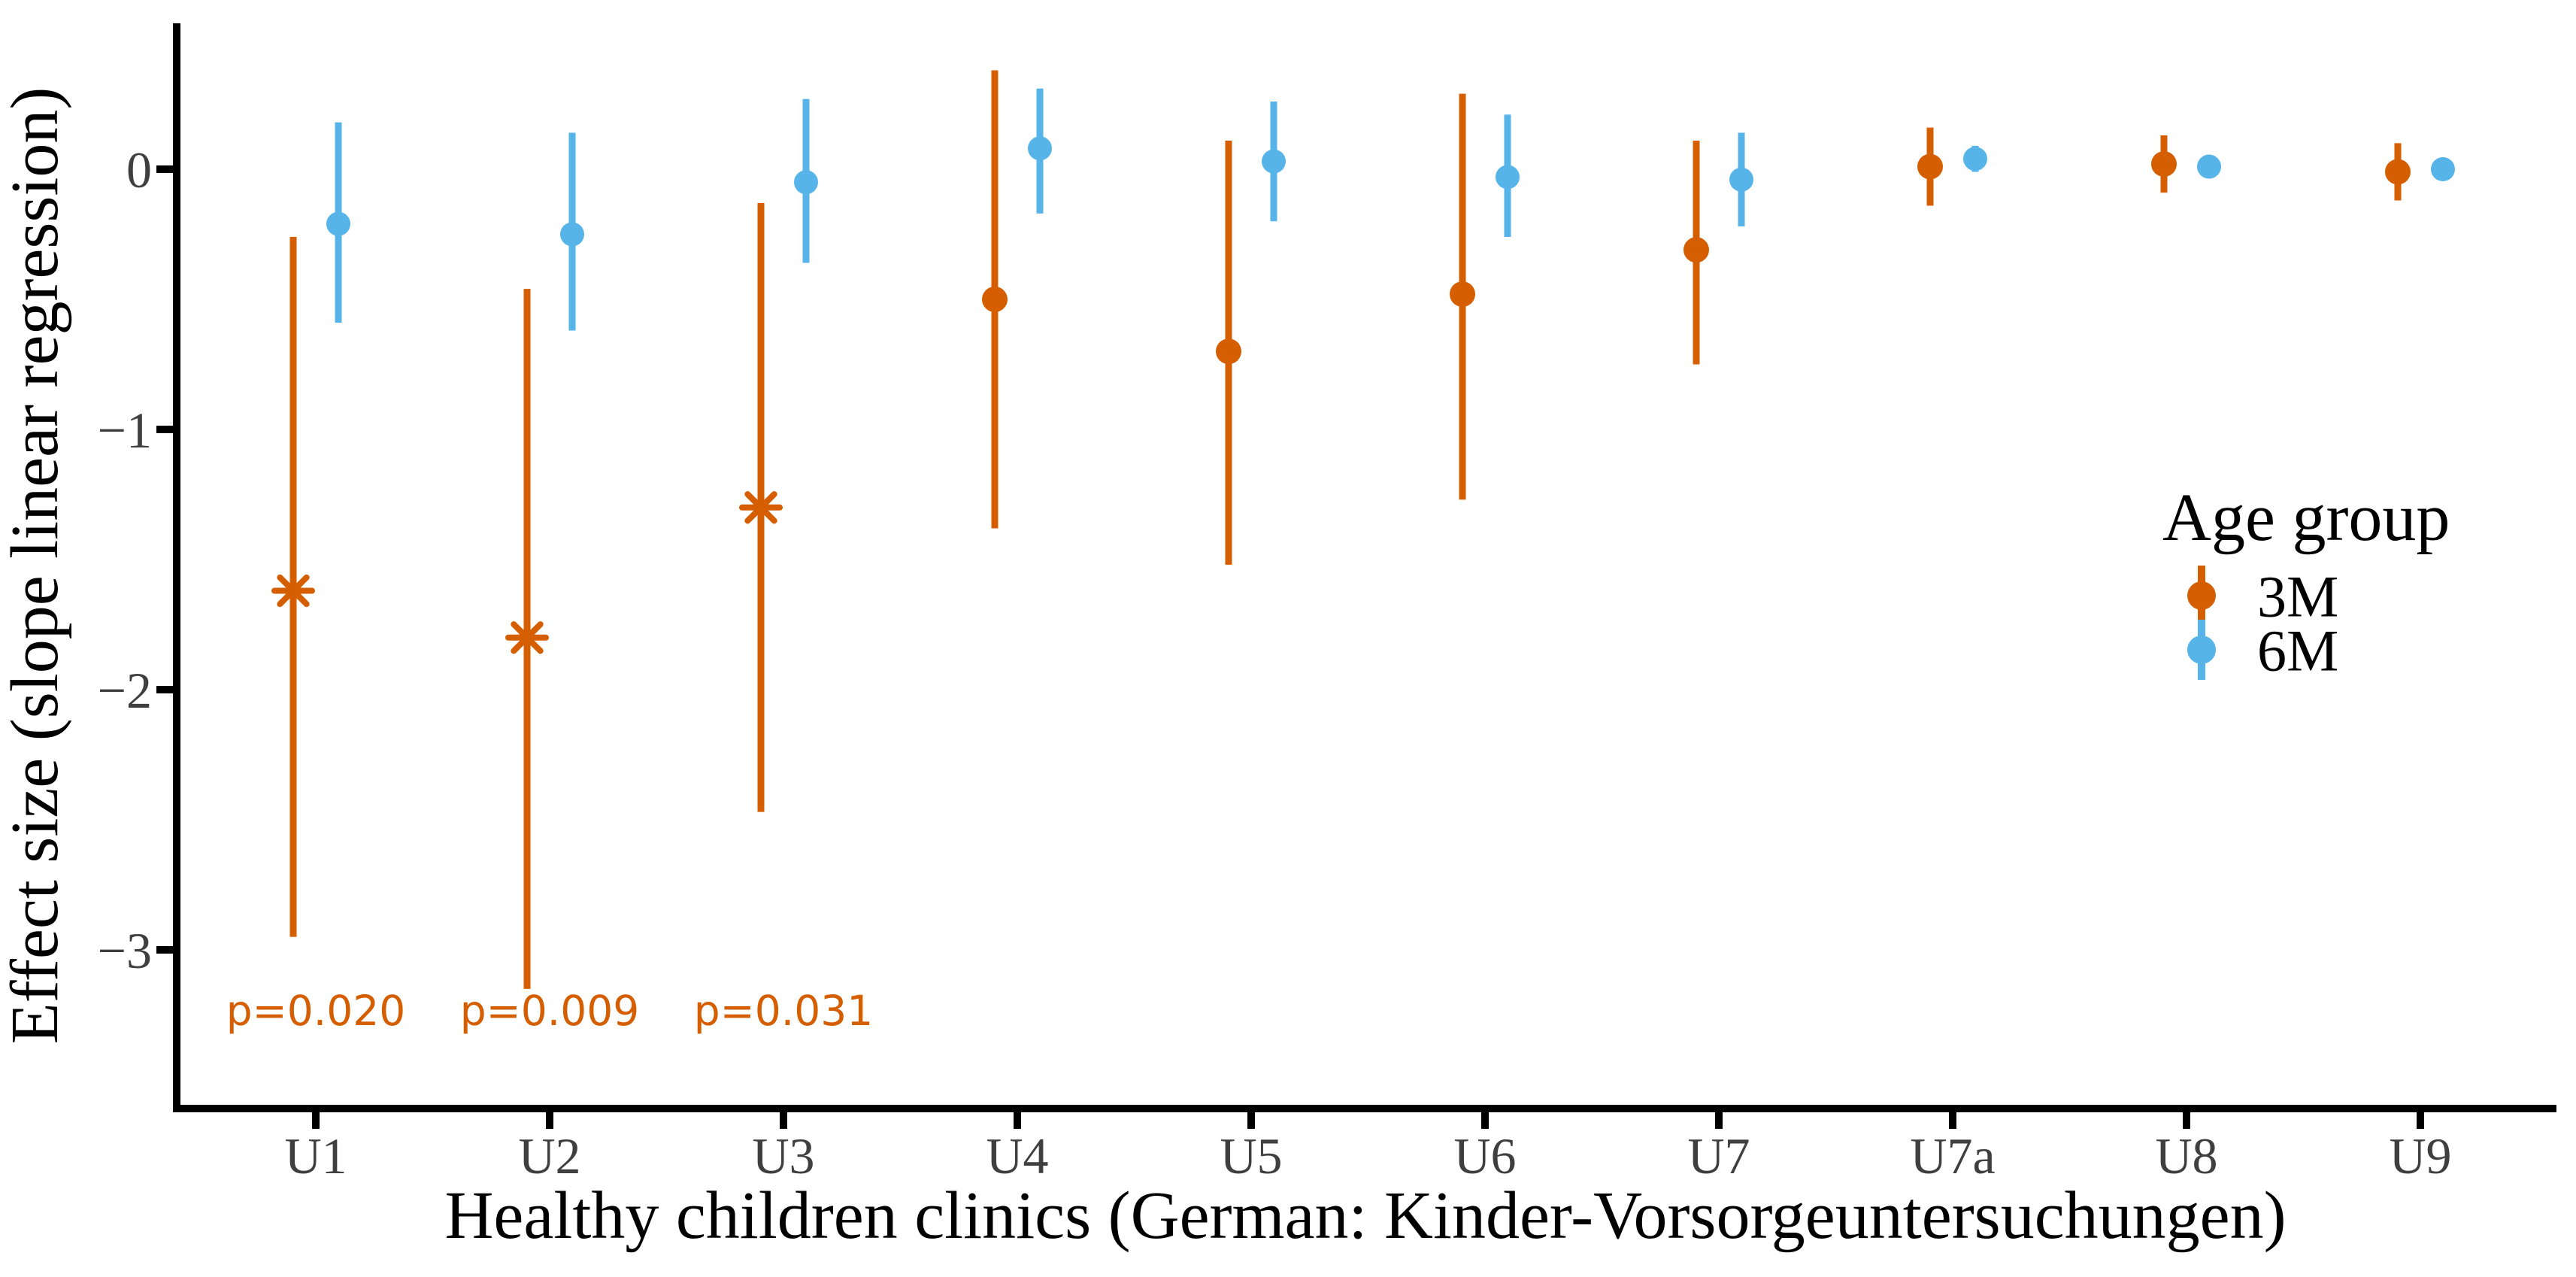 The height and width of the screenshot is (1277, 2576). Describe the element at coordinates (1952, 1155) in the screenshot. I see `x-tick-label-U7a: U7a` at that location.